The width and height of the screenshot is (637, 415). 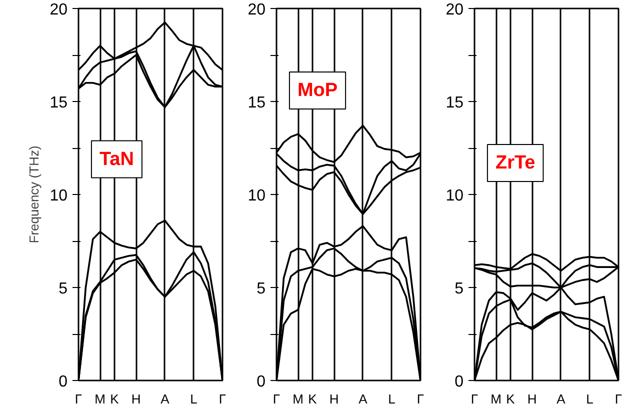 I want to click on annotation: ZrTe, so click(x=515, y=163).